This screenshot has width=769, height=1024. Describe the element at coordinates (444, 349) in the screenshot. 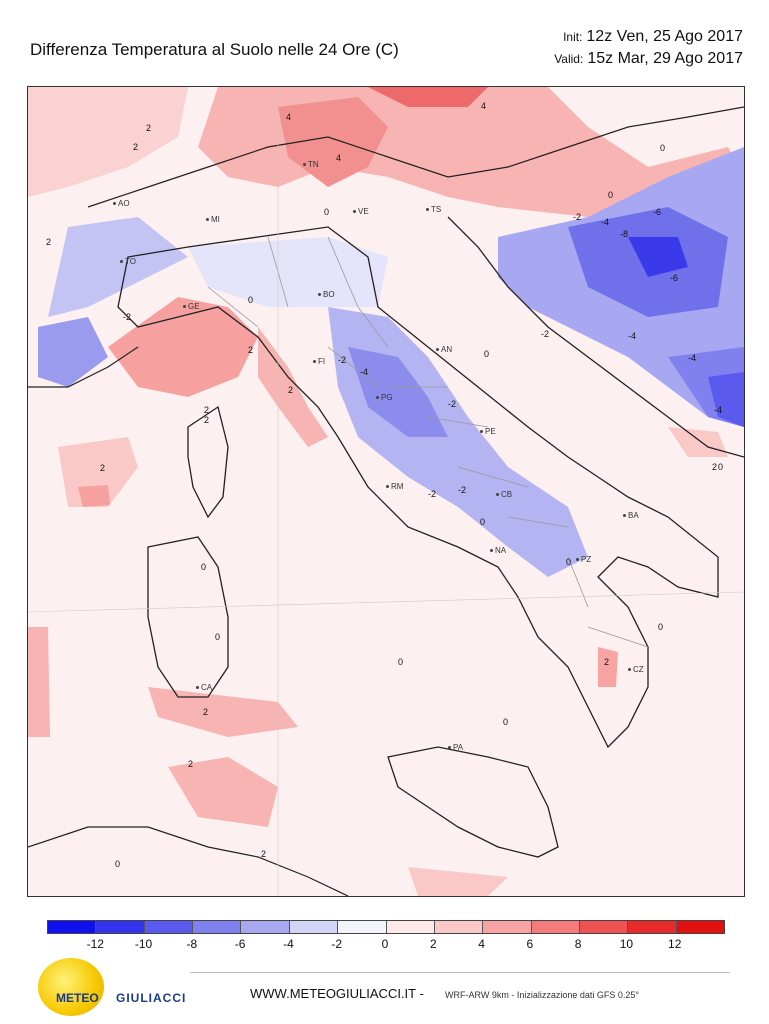

I see `city-label: AN` at that location.